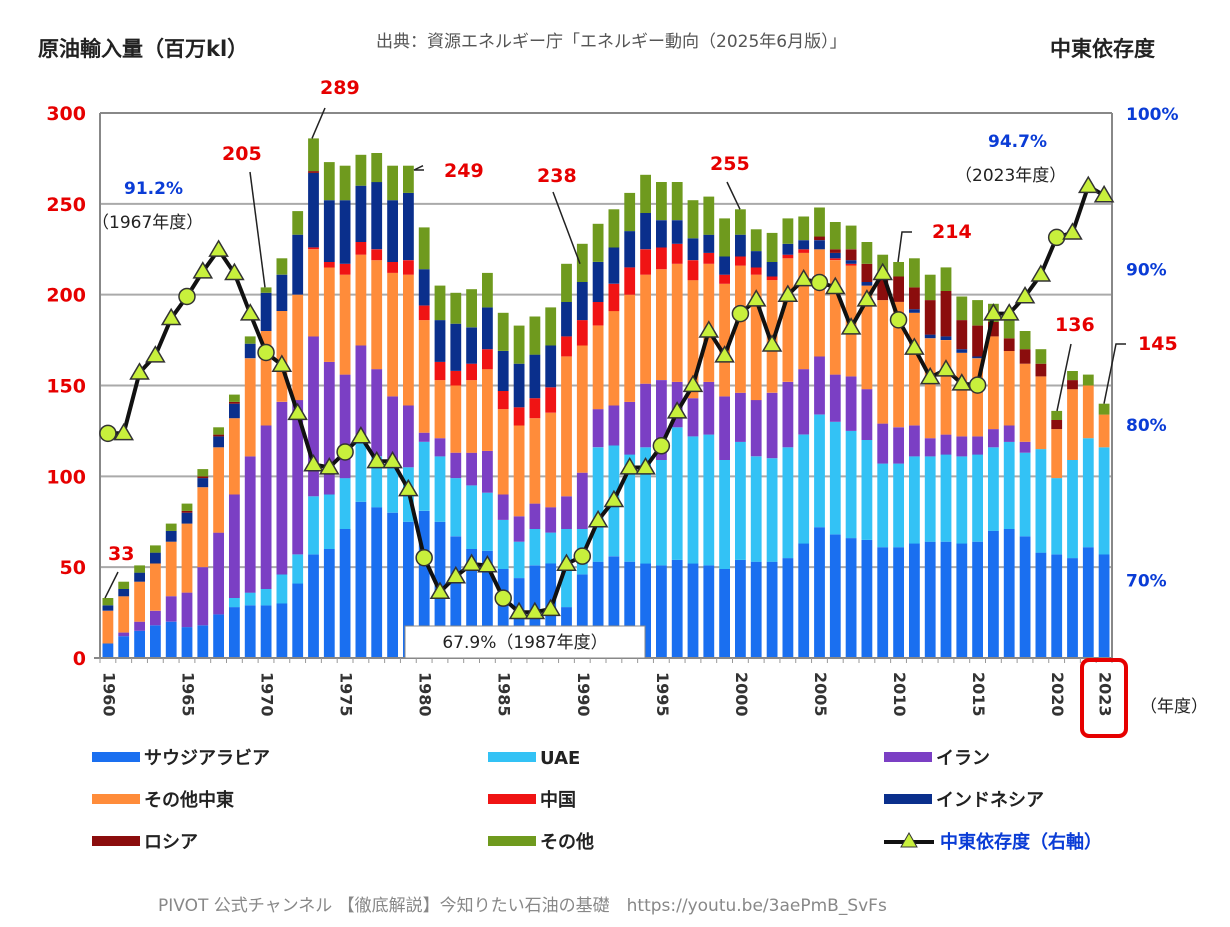 The width and height of the screenshot is (1230, 927). Describe the element at coordinates (250, 340) in the screenshot. I see `bar-other-1969` at that location.